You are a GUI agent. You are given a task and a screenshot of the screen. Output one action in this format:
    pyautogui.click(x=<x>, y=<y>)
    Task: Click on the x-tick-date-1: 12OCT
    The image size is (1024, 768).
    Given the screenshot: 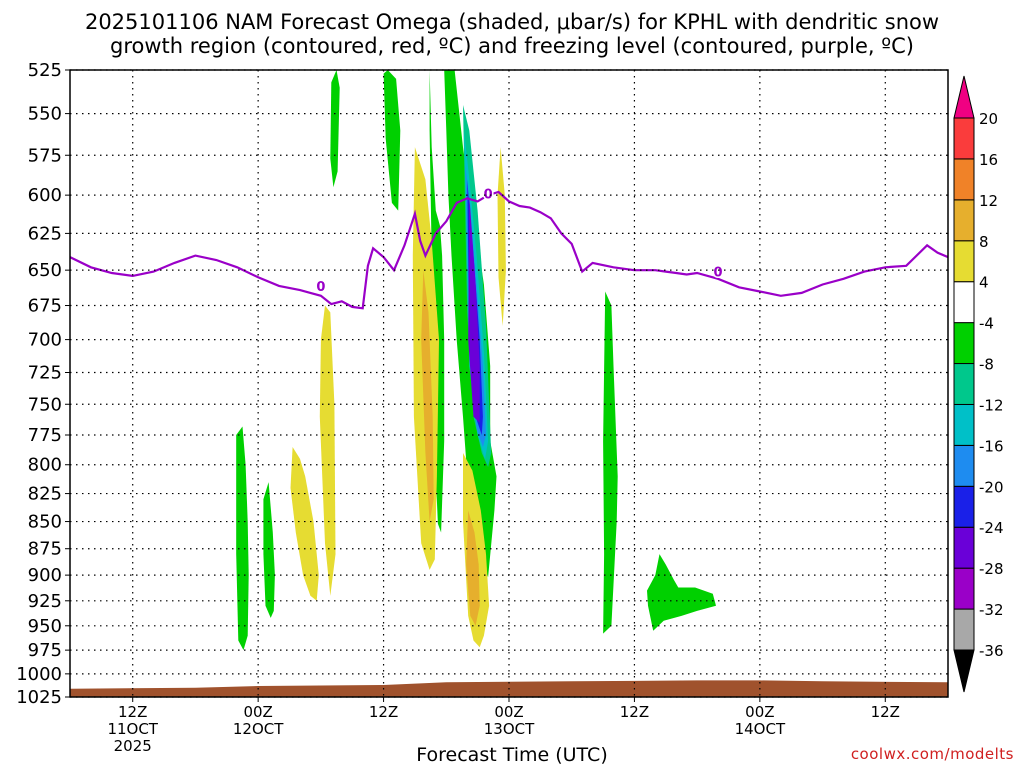 What is the action you would take?
    pyautogui.click(x=258, y=729)
    